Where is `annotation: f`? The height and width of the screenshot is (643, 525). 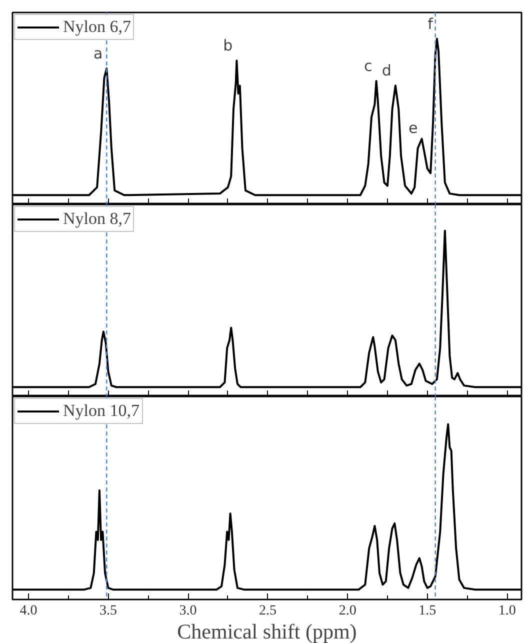
annotation: f is located at coordinates (431, 23).